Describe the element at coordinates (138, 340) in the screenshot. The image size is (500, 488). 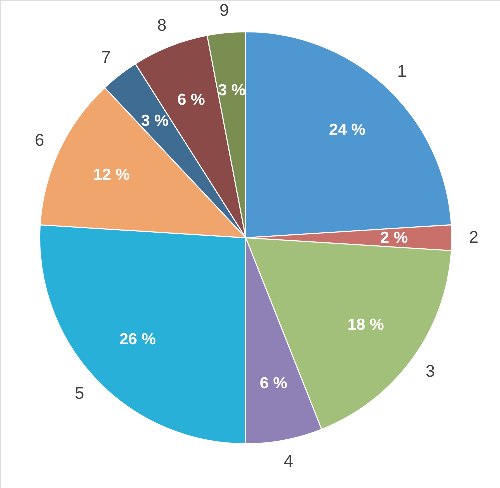
I see `data-label: 26 %` at that location.